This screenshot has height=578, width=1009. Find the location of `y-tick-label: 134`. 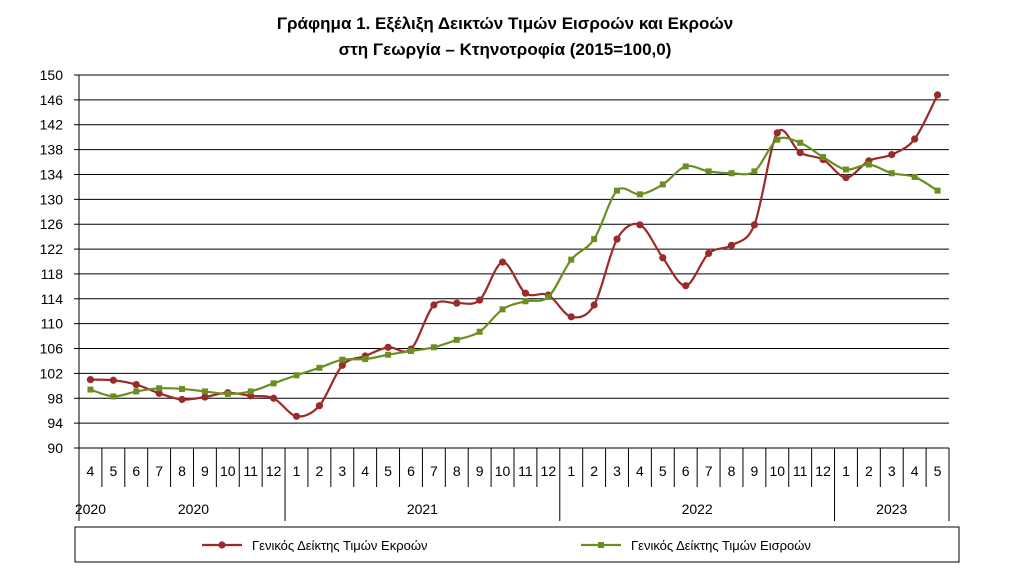

y-tick-label: 134 is located at coordinates (52, 174).